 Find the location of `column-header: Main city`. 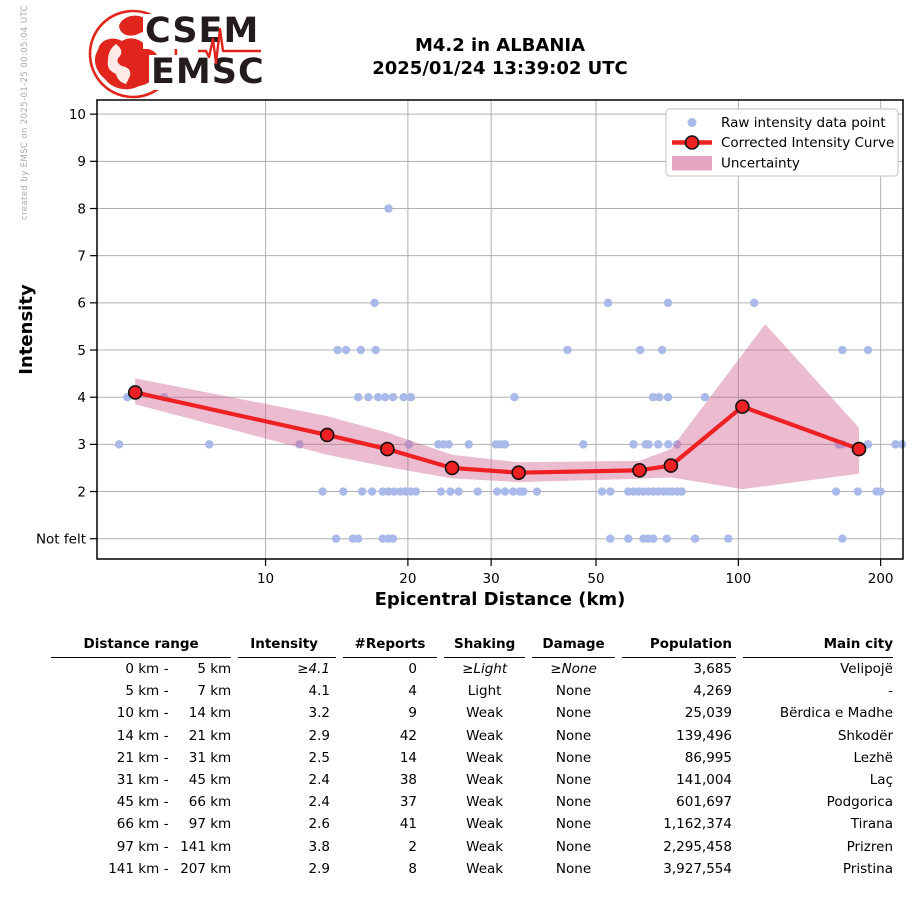

column-header: Main city is located at coordinates (818, 645).